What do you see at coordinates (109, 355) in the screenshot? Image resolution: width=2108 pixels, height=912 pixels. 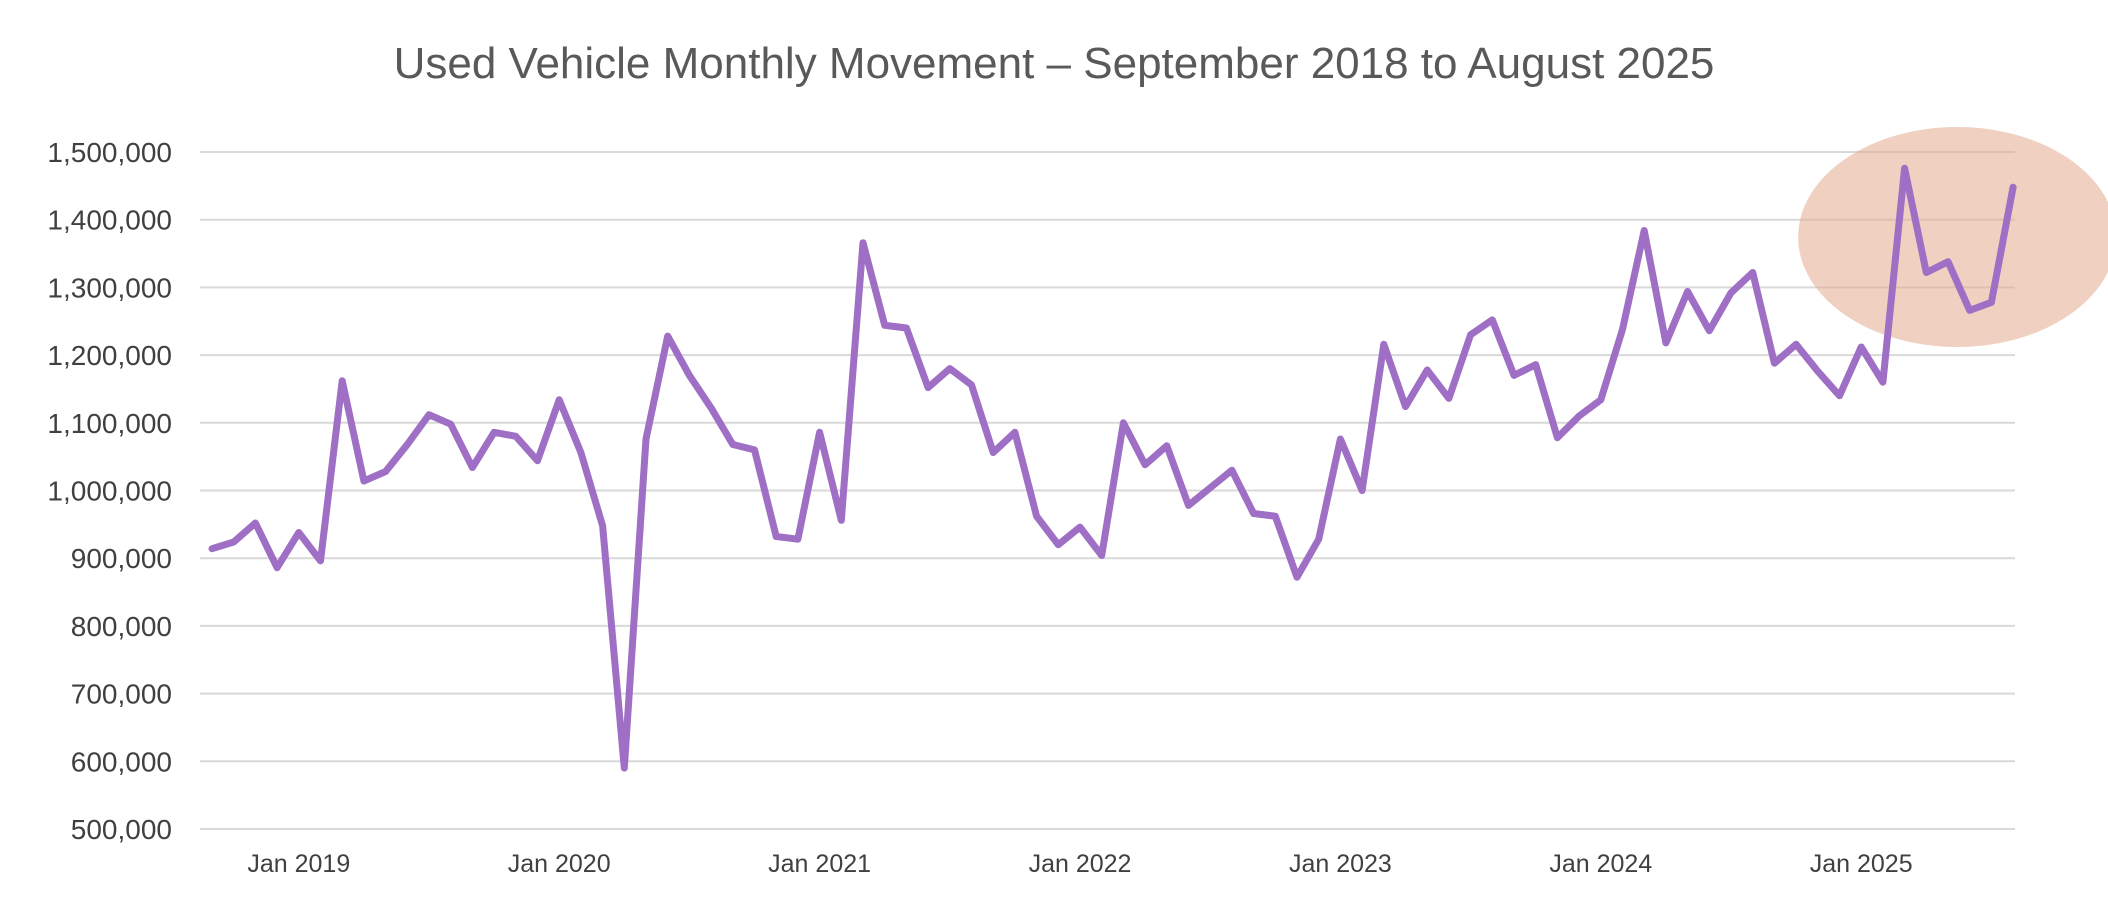 I see `y-tick-label: 1,200,000` at bounding box center [109, 355].